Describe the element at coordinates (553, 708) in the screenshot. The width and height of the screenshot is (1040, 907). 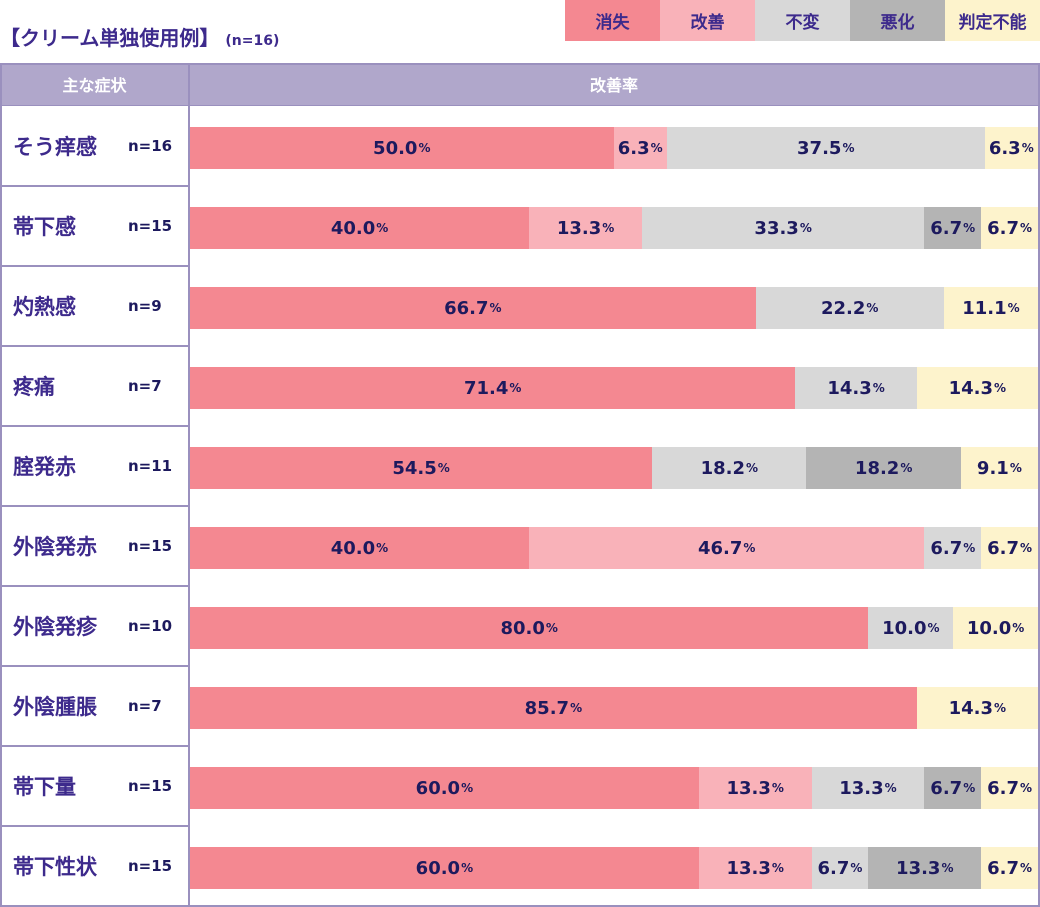
I see `bar-segment-0: 85.7%` at that location.